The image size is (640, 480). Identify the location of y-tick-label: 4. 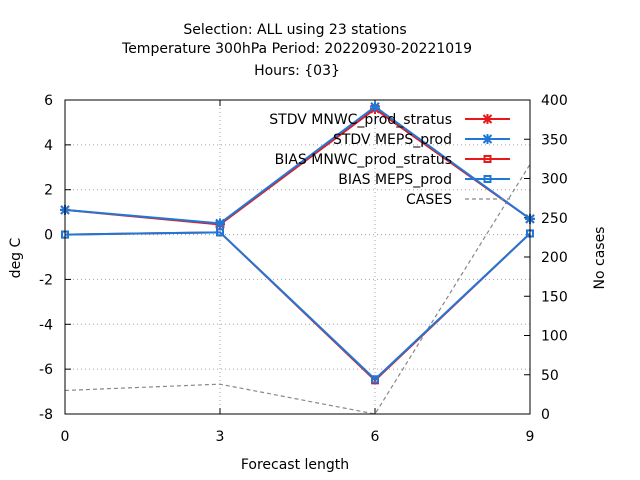
(48, 146).